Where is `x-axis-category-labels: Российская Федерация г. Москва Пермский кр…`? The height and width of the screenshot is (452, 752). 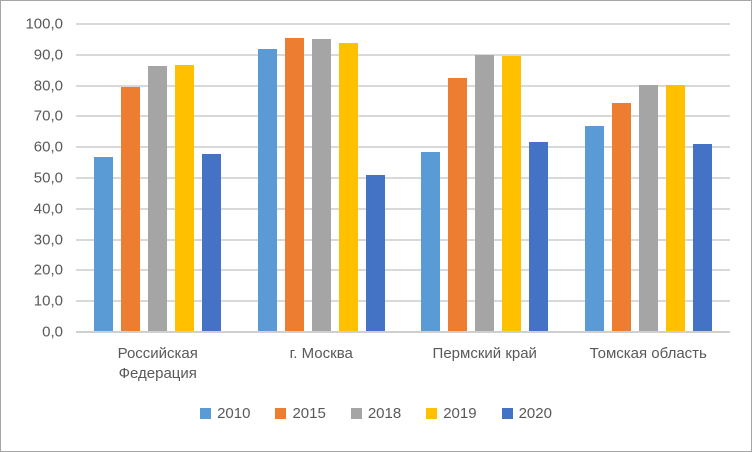 x-axis-category-labels: Российская Федерация г. Москва Пермский кр… is located at coordinates (403, 364).